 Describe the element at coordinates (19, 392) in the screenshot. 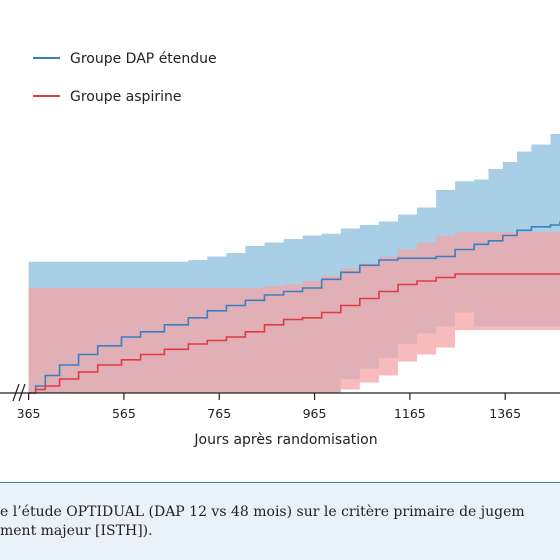

I see `axis-break-mark` at that location.